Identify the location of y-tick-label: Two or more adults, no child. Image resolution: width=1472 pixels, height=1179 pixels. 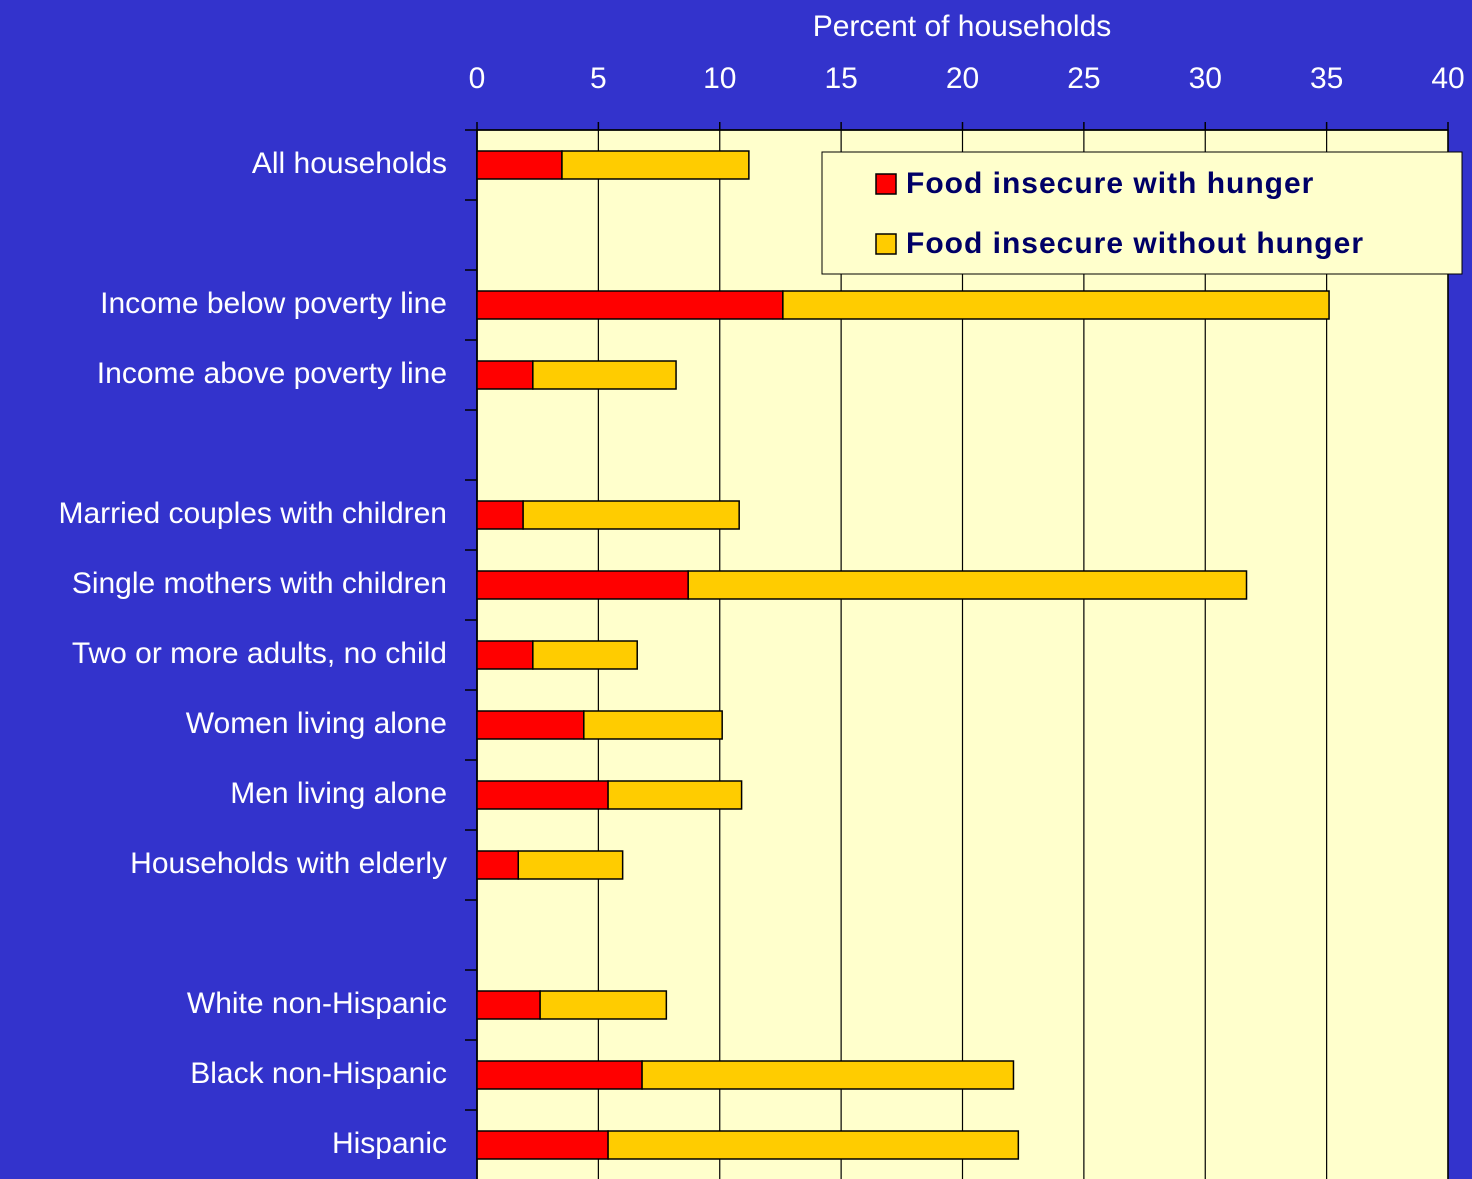
(259, 653).